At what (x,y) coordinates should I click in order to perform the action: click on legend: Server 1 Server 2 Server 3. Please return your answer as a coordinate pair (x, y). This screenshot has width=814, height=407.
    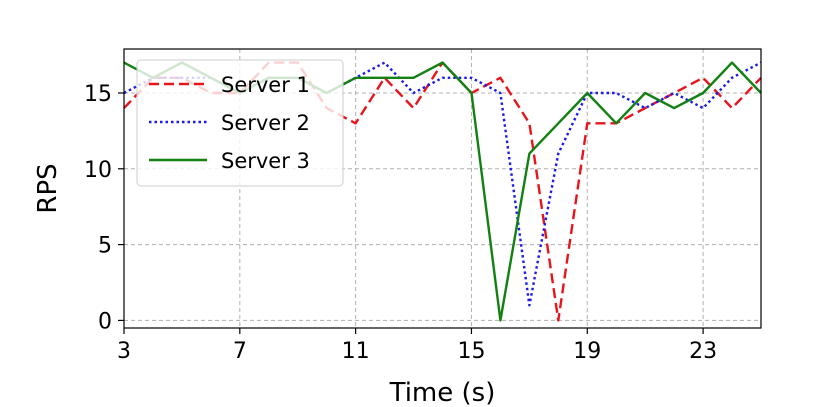
    Looking at the image, I should click on (240, 123).